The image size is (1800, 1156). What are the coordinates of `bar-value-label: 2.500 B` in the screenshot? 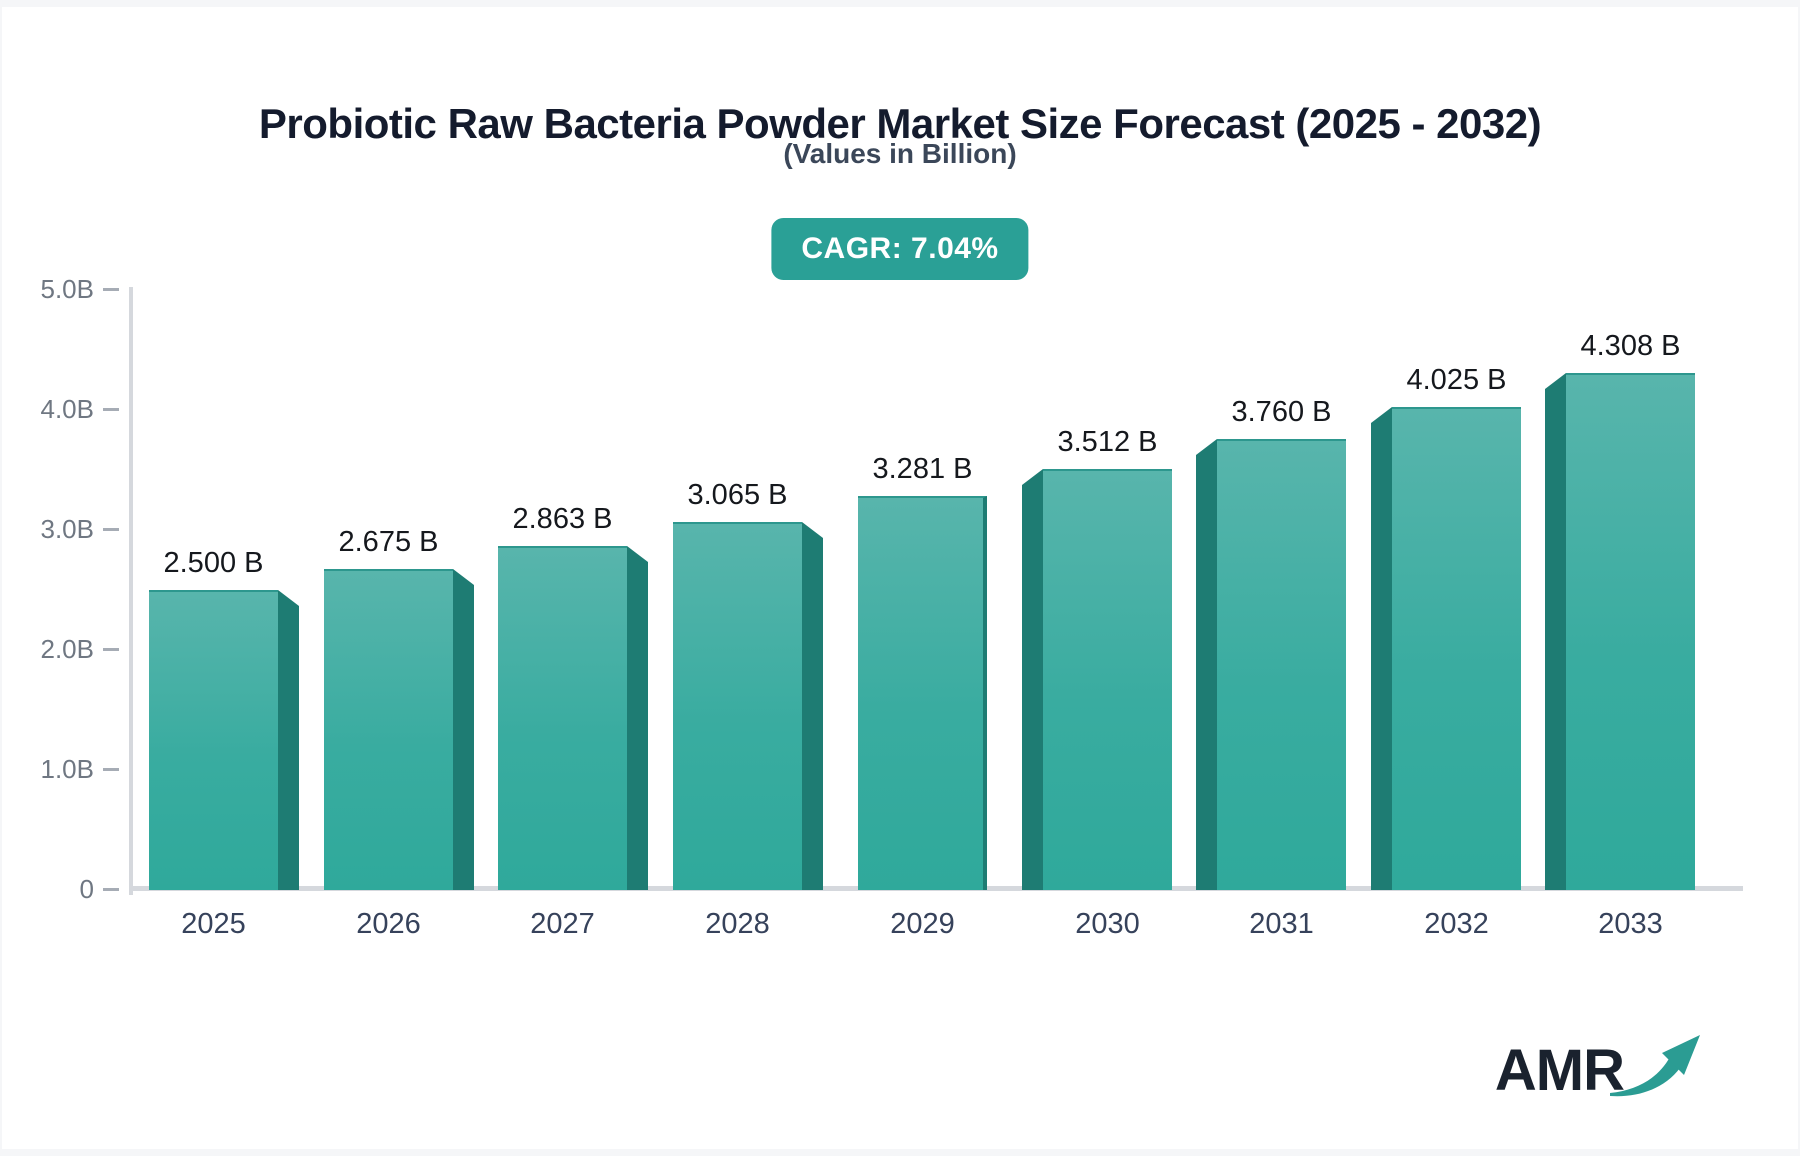 It's located at (213, 563).